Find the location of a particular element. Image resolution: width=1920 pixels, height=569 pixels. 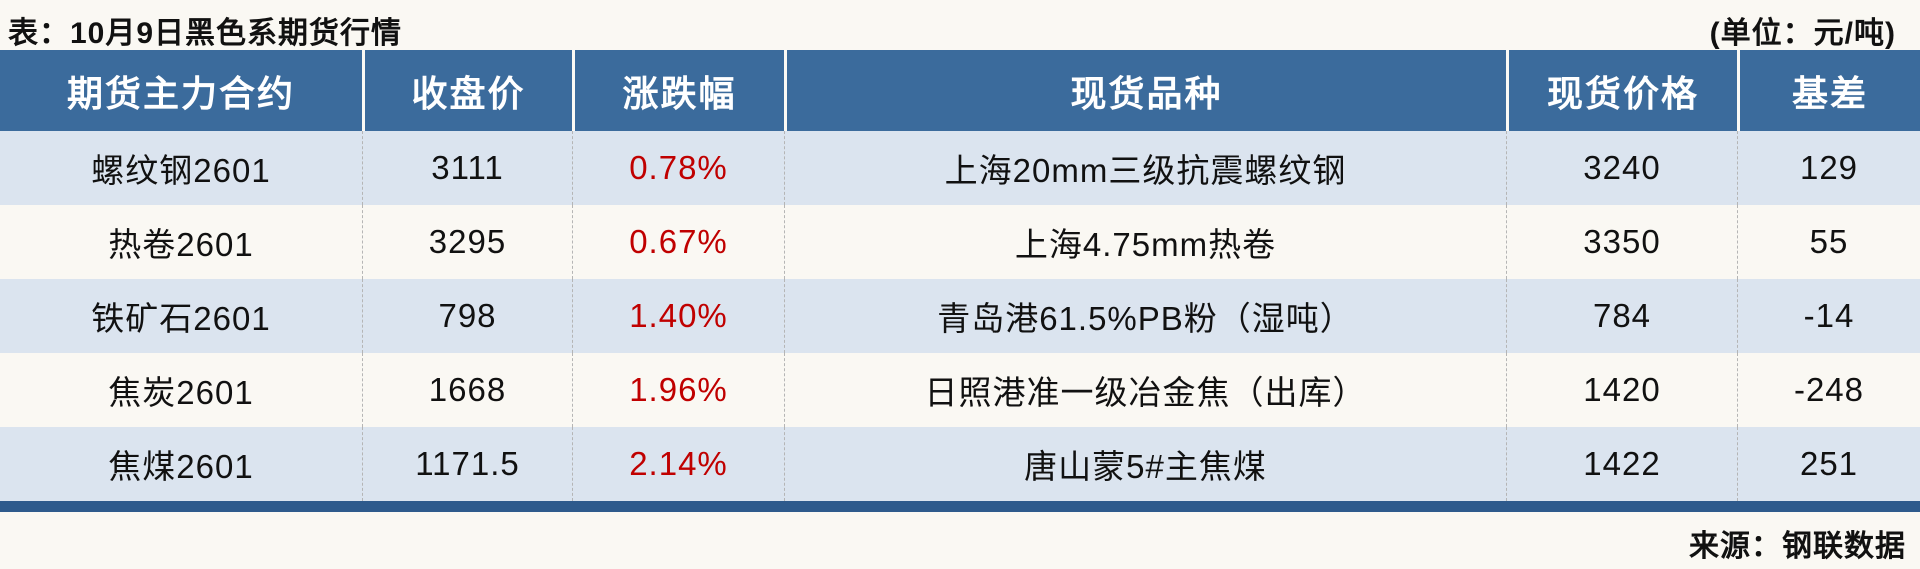

cell-contract: 螺纹钢2601 is located at coordinates (181, 170).